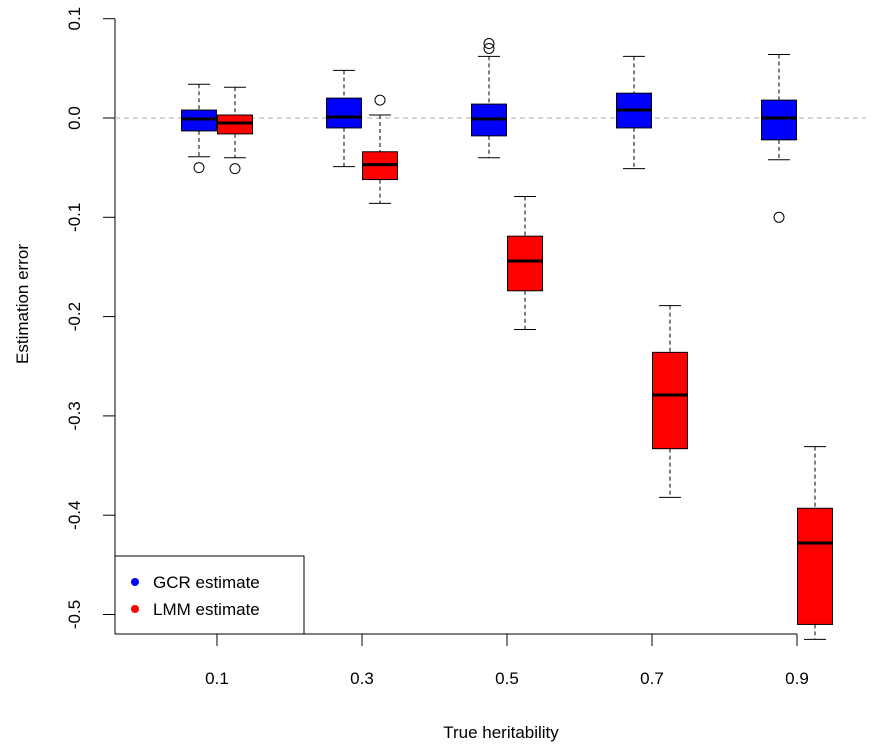 The height and width of the screenshot is (748, 886). Describe the element at coordinates (199, 128) in the screenshot. I see `box-gcr-0.1` at that location.